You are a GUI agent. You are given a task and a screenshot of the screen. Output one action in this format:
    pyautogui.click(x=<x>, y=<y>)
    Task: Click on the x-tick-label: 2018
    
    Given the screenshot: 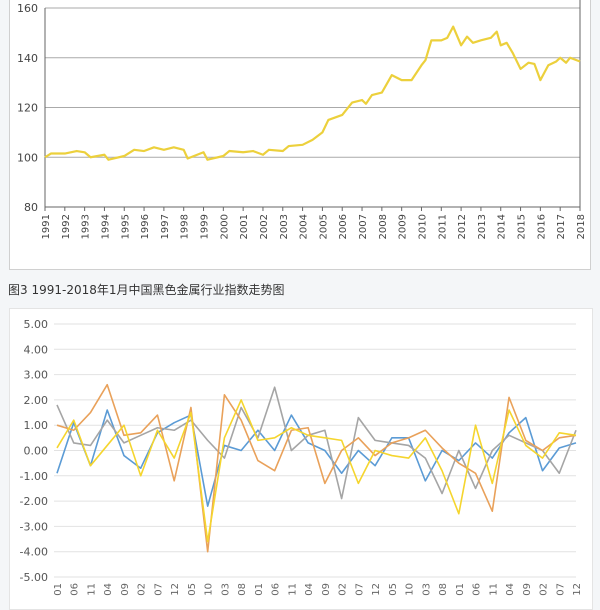 What is the action you would take?
    pyautogui.click(x=581, y=226)
    